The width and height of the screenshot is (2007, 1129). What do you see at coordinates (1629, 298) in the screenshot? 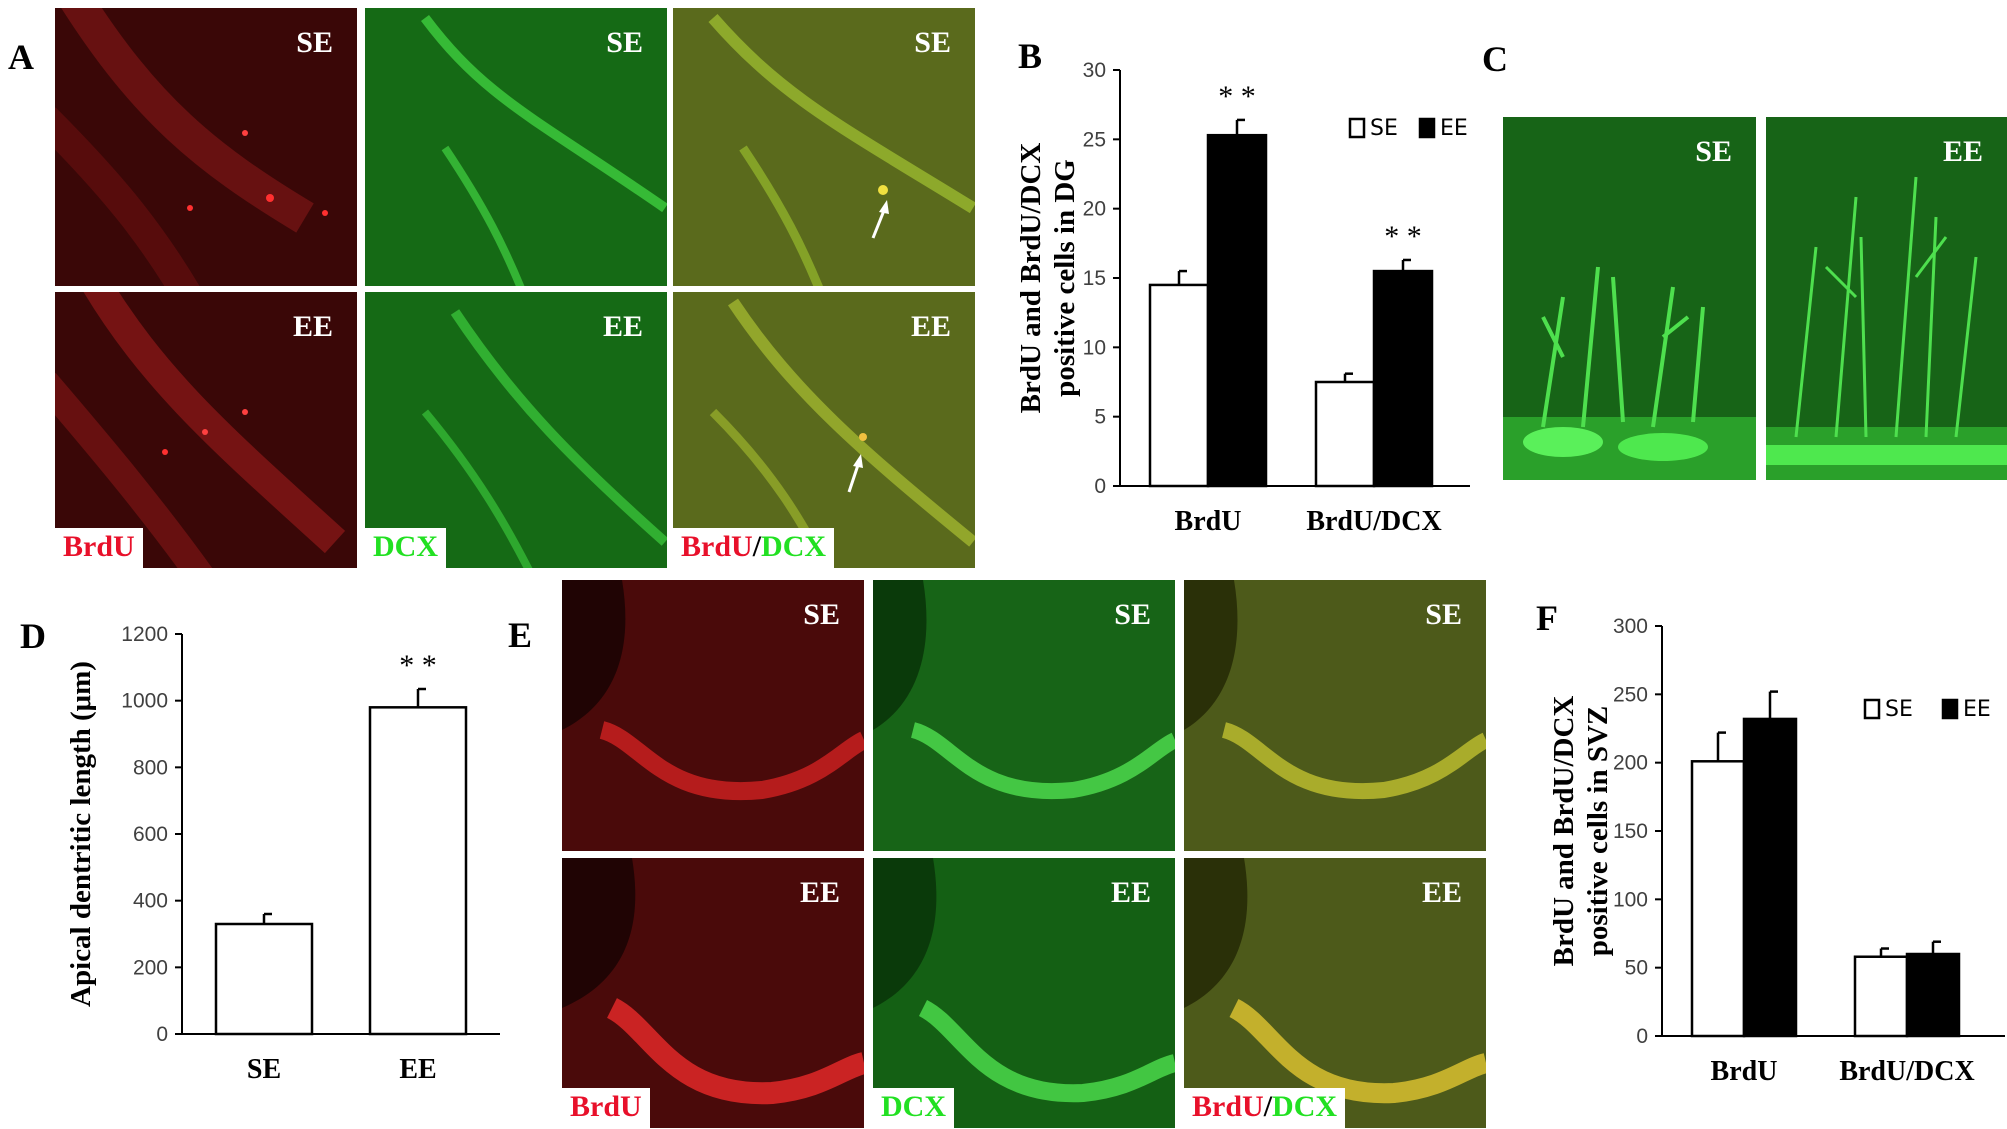
I see `micrograph-c-se: SE` at bounding box center [1629, 298].